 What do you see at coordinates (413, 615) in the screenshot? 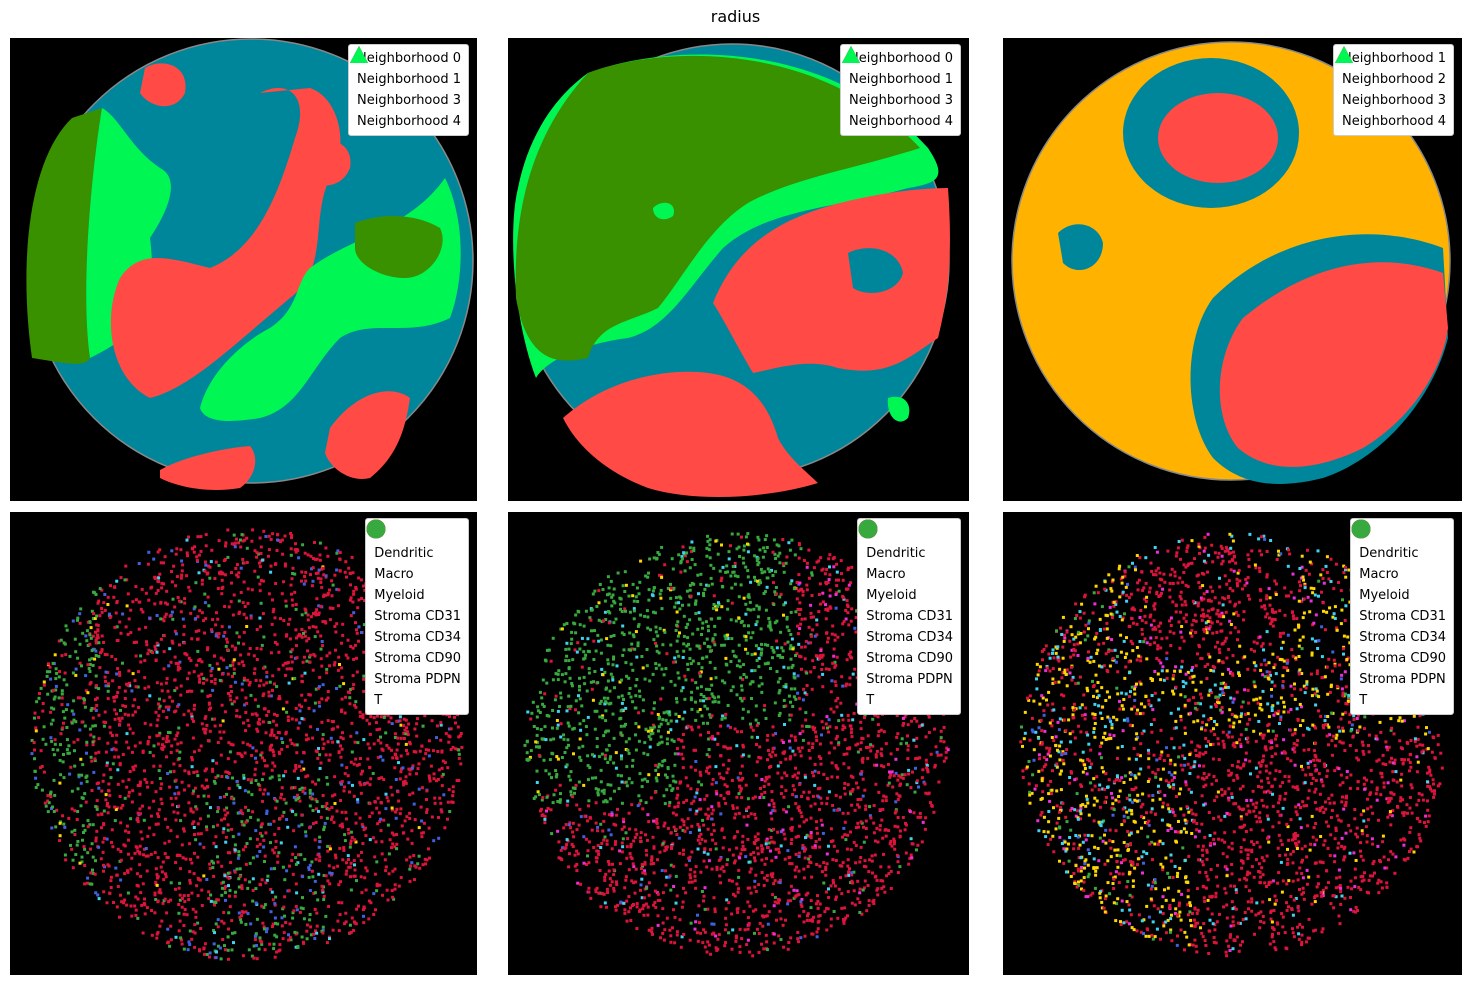
I see `legend-entry-t: T` at bounding box center [413, 615].